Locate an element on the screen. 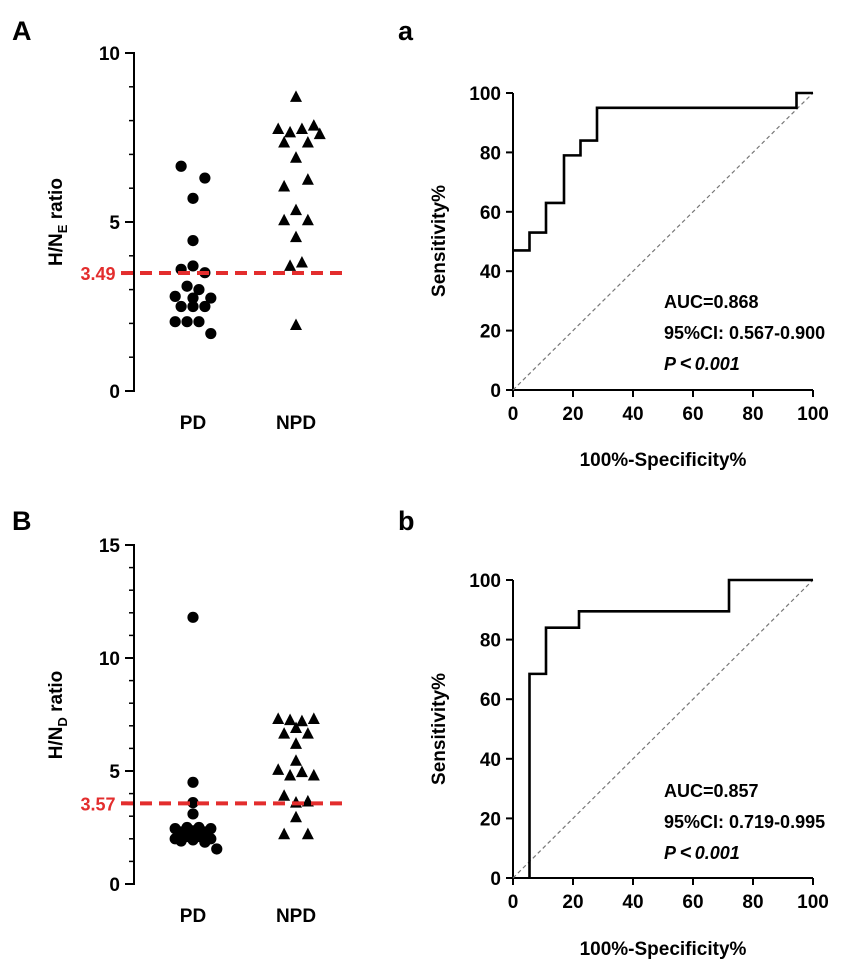 This screenshot has width=854, height=962. auc-annotation: AUC=0.857 is located at coordinates (711, 791).